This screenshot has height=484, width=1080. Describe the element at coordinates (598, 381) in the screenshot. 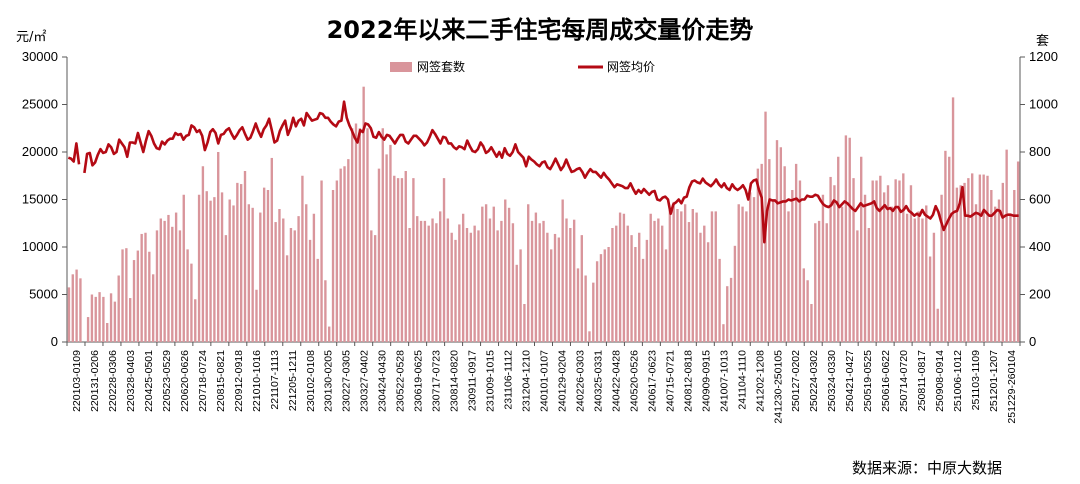

I see `x-tick-label: 240325-0331` at that location.